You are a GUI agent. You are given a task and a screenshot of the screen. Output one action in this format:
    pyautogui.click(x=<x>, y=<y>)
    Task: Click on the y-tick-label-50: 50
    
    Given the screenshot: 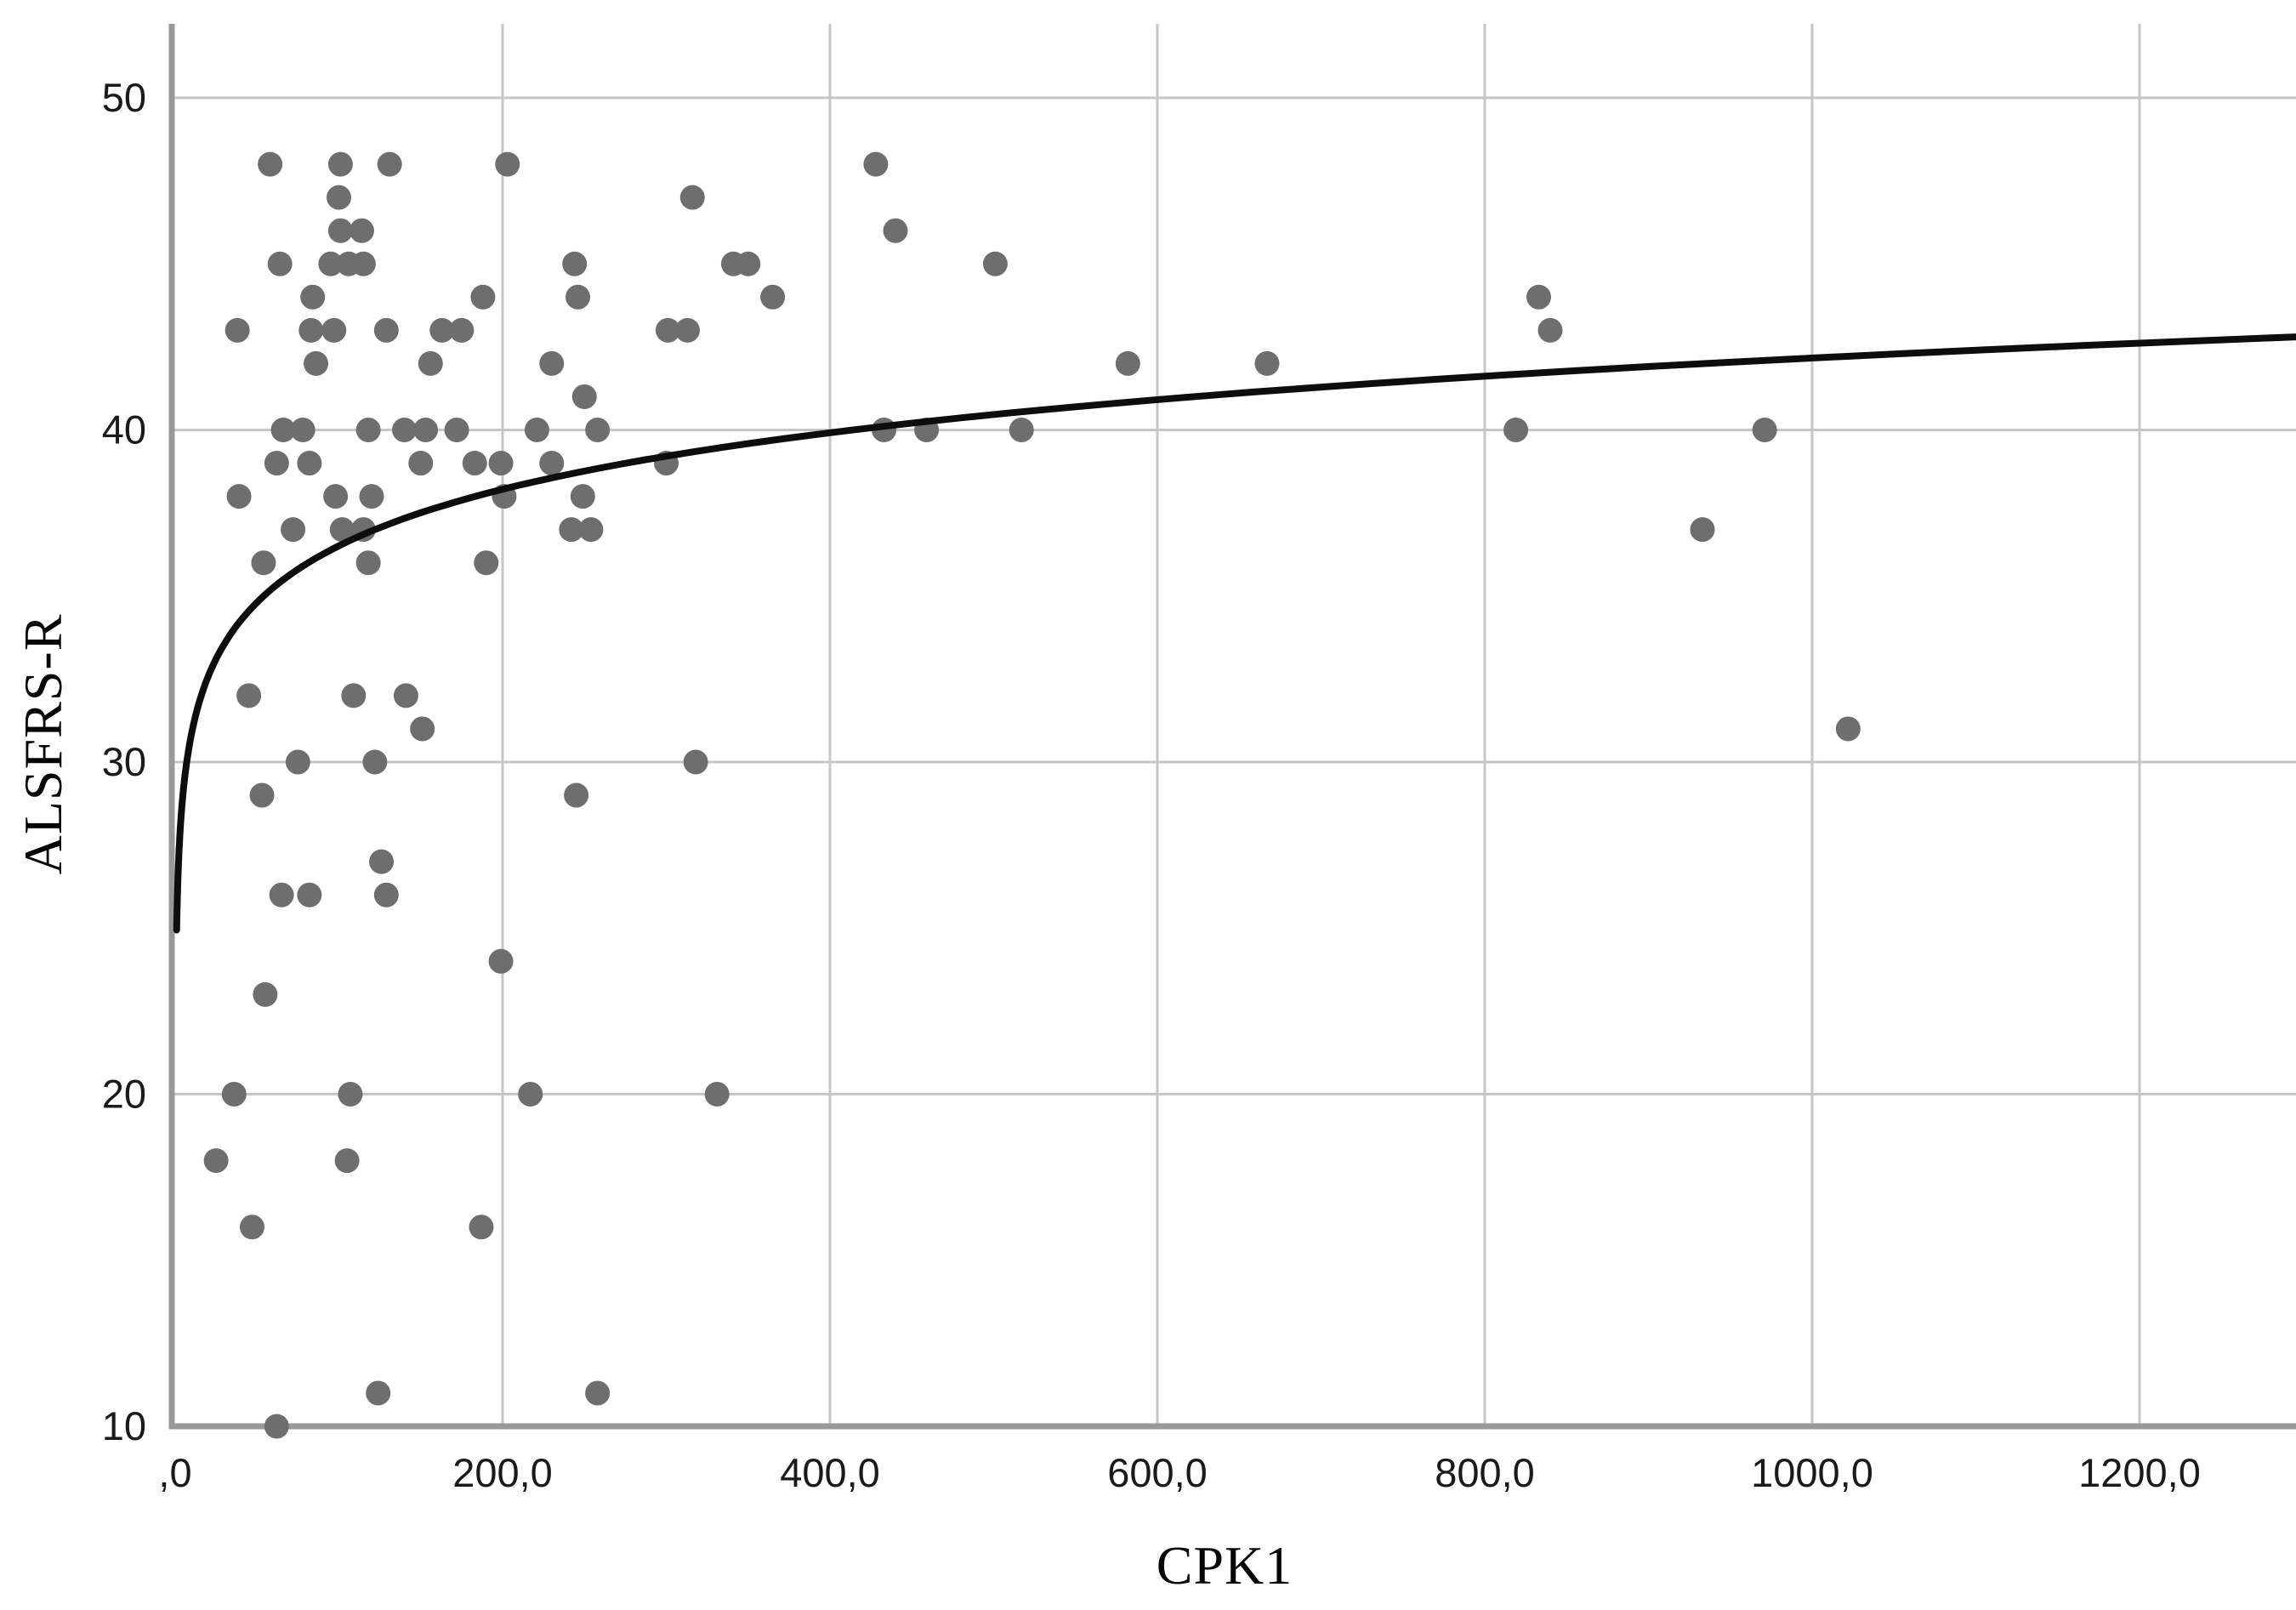 What is the action you would take?
    pyautogui.click(x=124, y=97)
    